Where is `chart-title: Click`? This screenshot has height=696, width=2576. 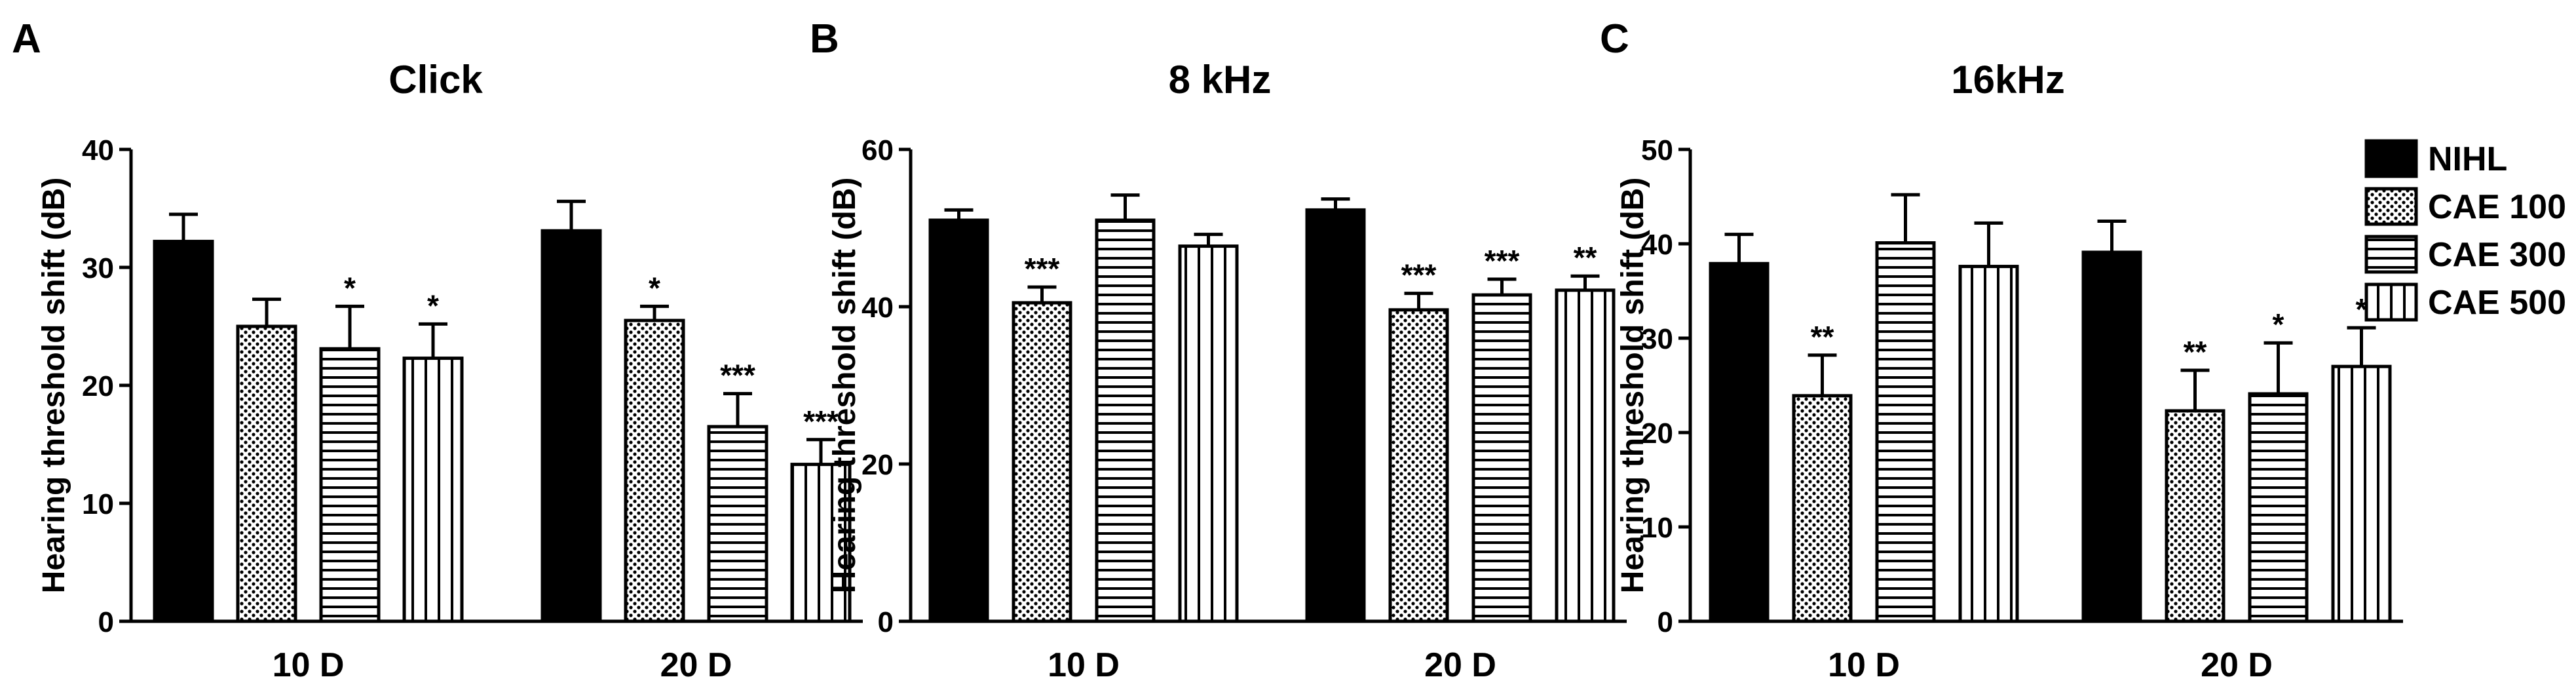 chart-title: Click is located at coordinates (435, 80).